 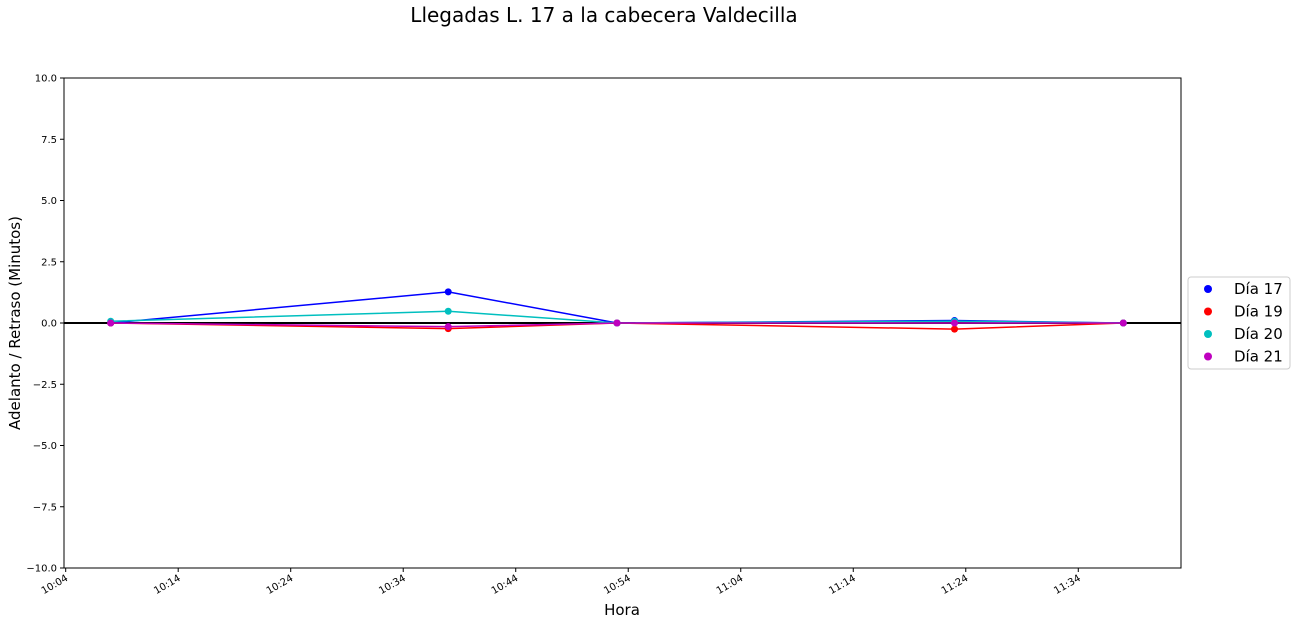 I want to click on y-tick-label: −2.5, so click(x=45, y=385).